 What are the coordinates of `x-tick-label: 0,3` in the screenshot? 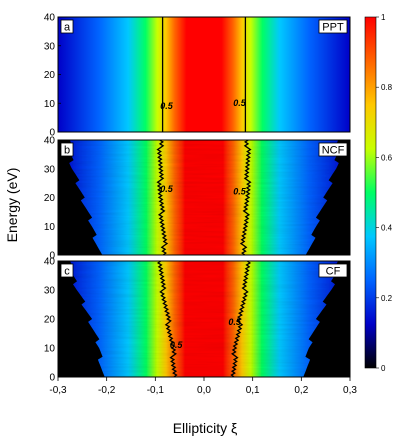 It's located at (350, 390).